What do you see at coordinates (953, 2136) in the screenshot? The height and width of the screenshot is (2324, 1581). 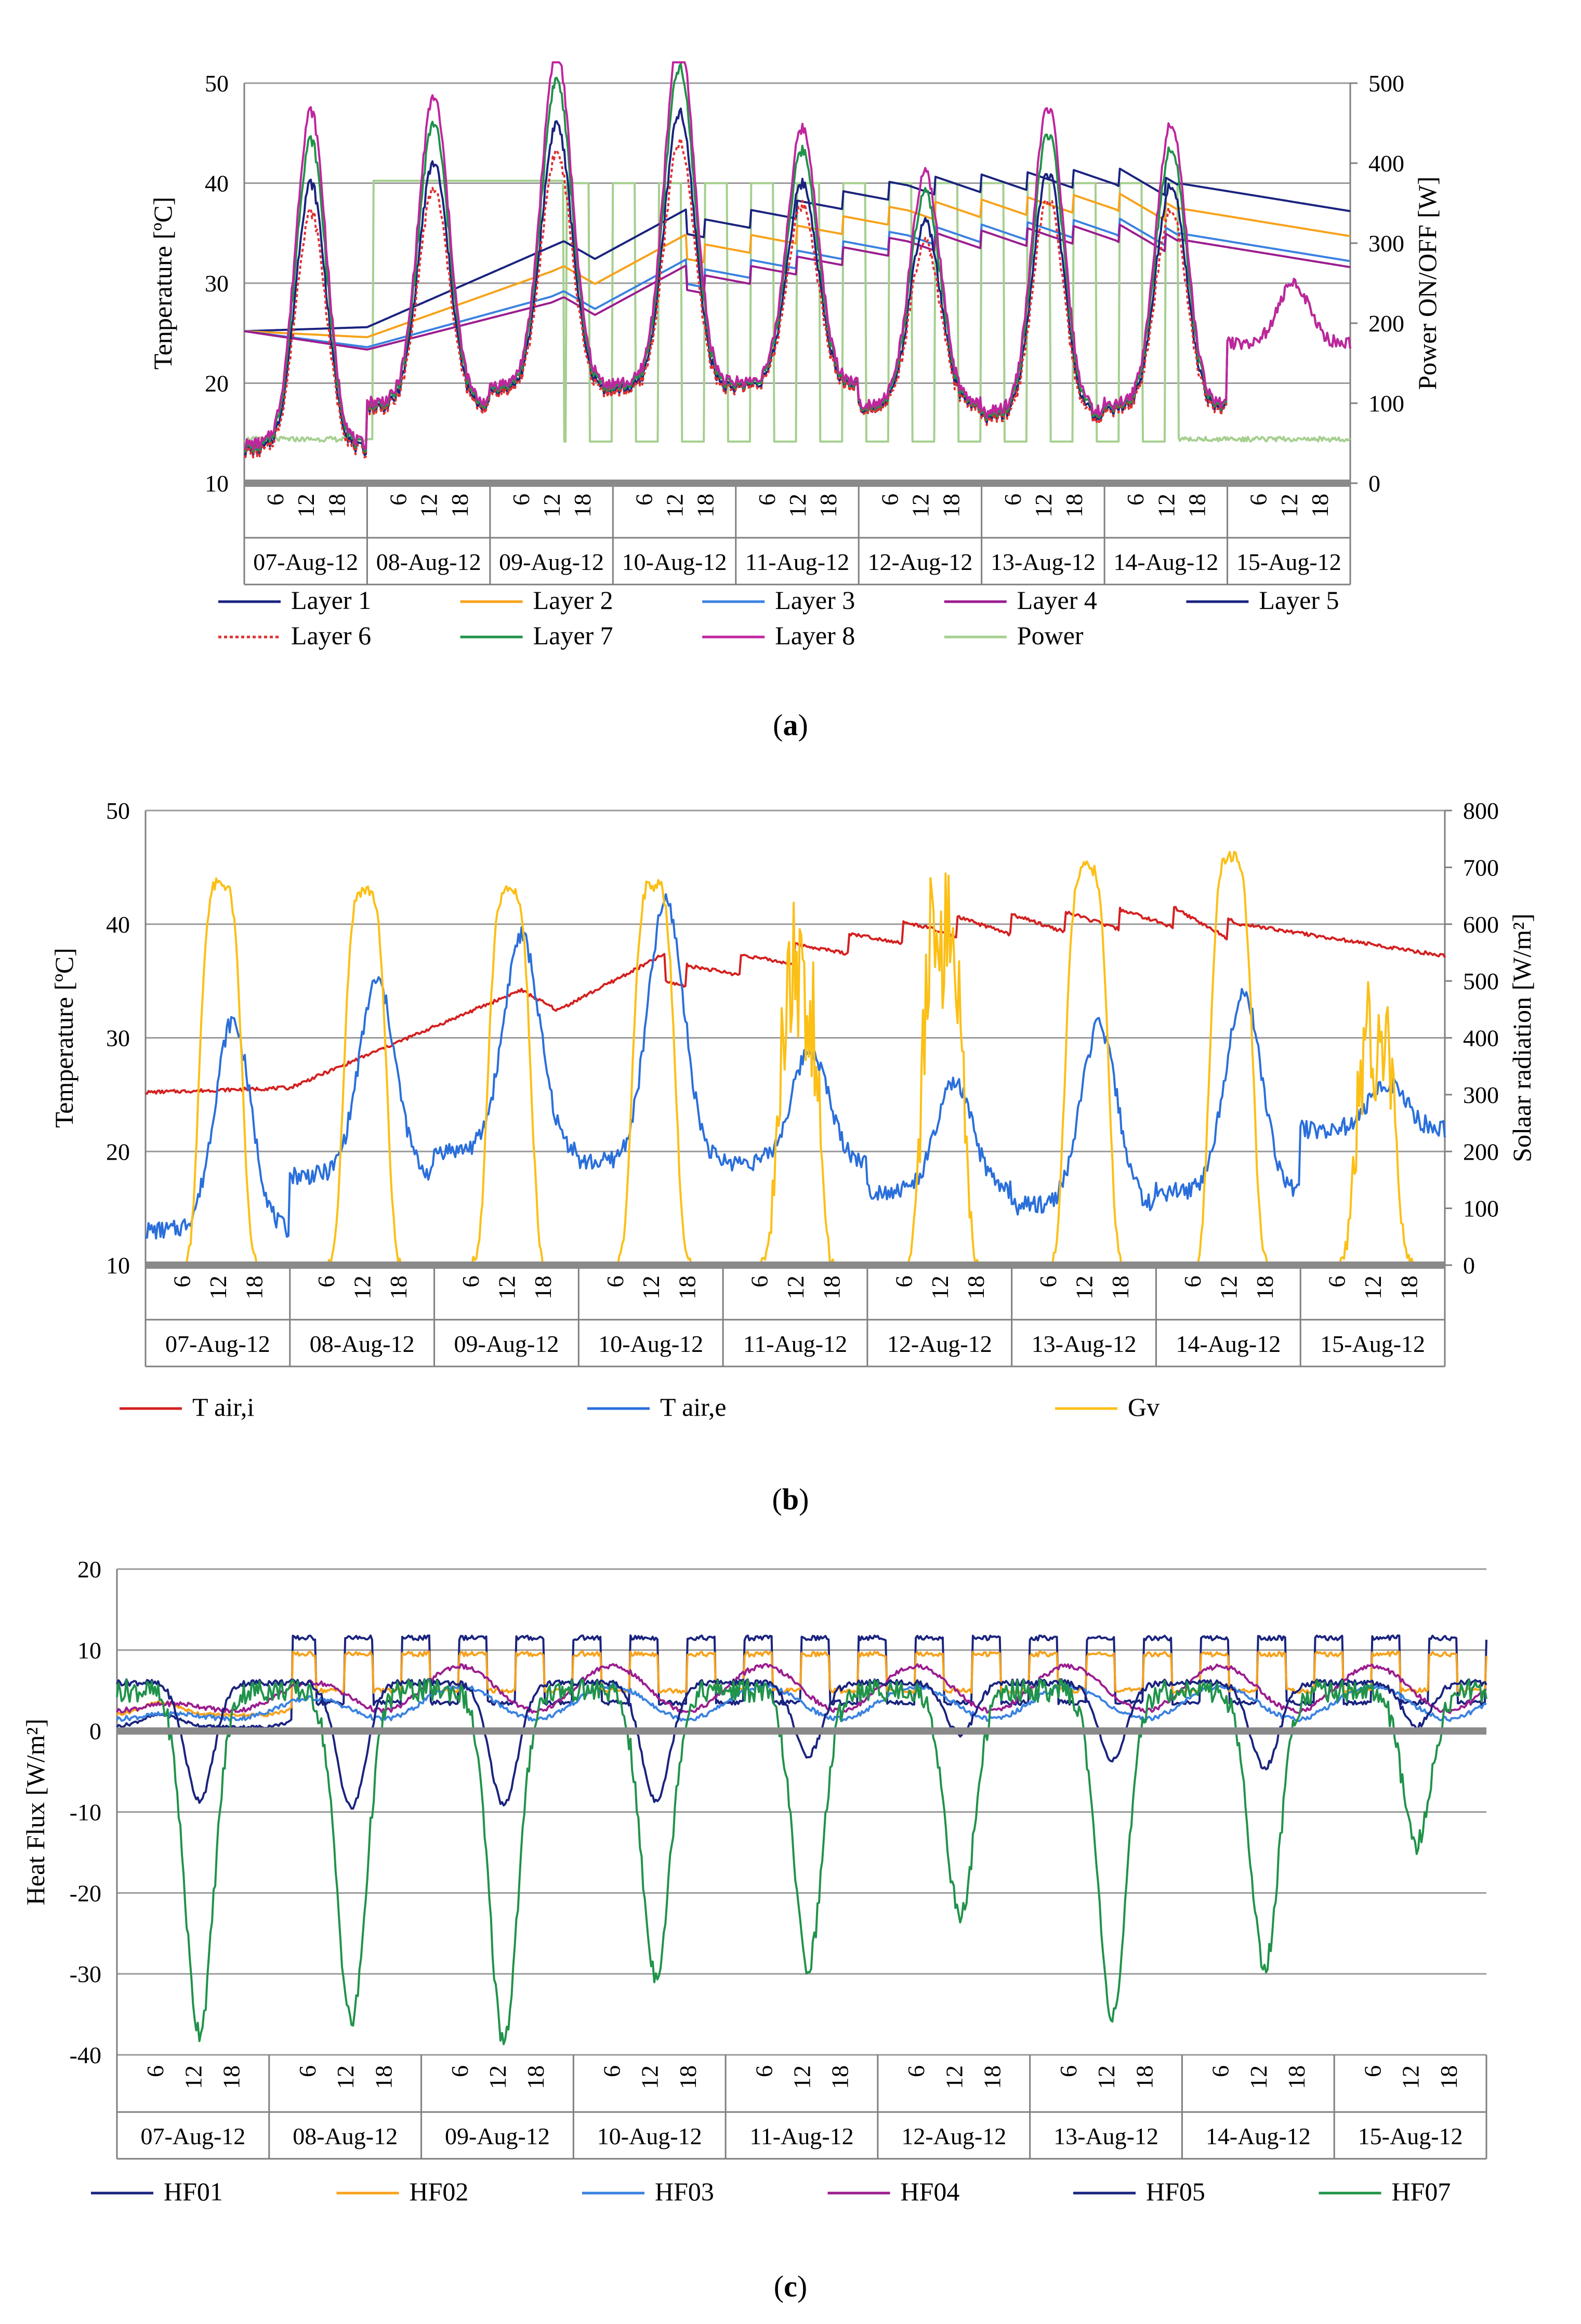 I see `day-tick-label: 12-Aug-12` at bounding box center [953, 2136].